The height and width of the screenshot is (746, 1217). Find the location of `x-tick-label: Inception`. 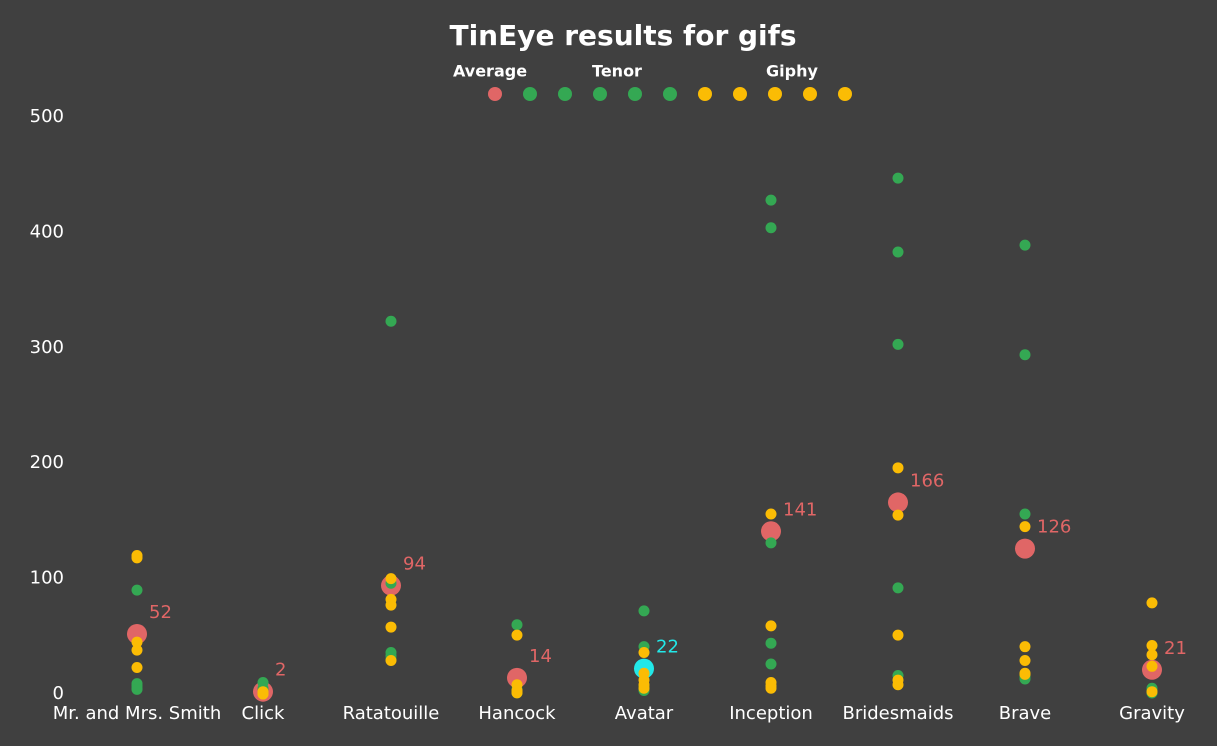

x-tick-label: Inception is located at coordinates (771, 713).